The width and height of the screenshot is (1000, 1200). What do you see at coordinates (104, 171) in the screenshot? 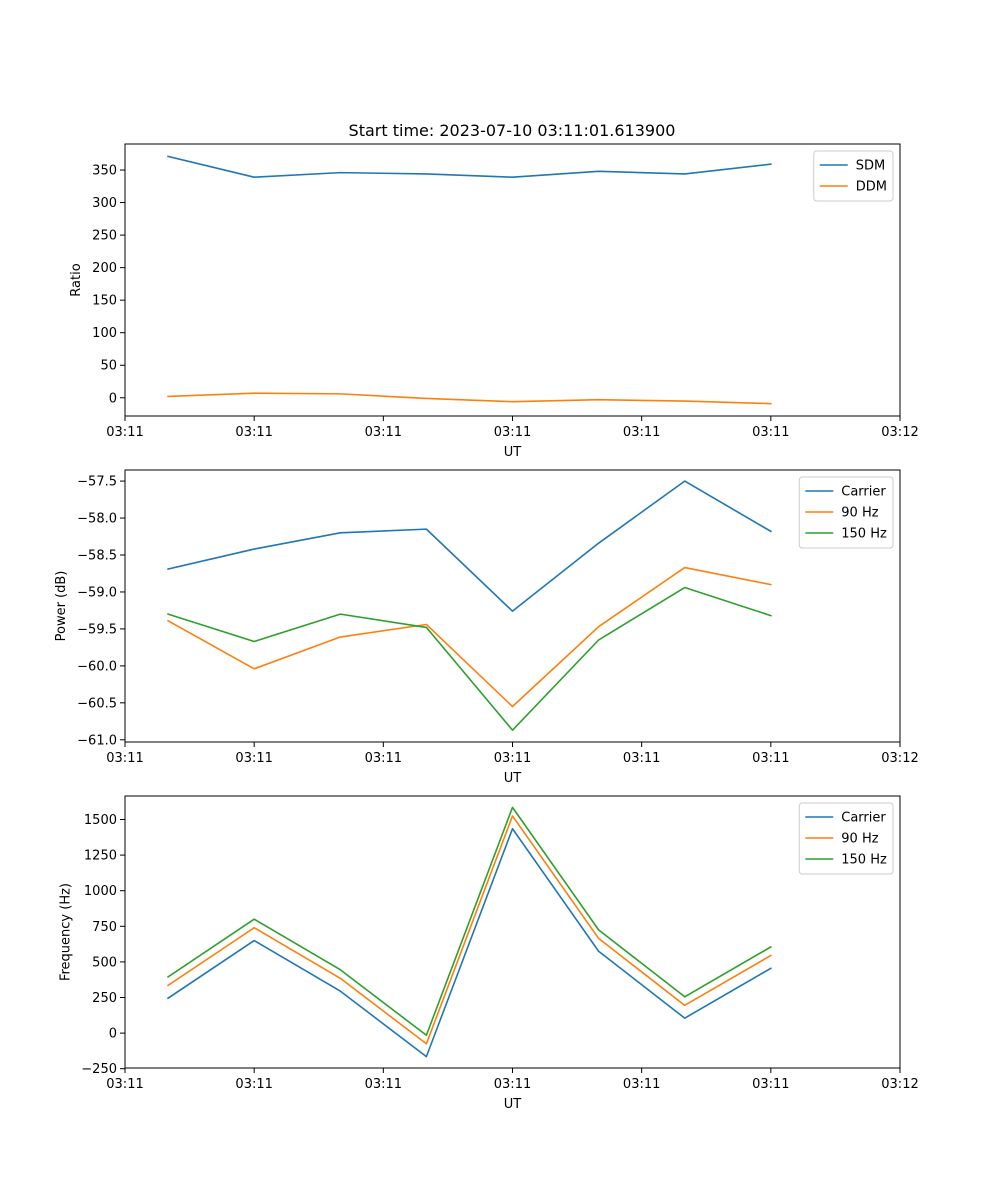
I see `y-tick-label: 350` at bounding box center [104, 171].